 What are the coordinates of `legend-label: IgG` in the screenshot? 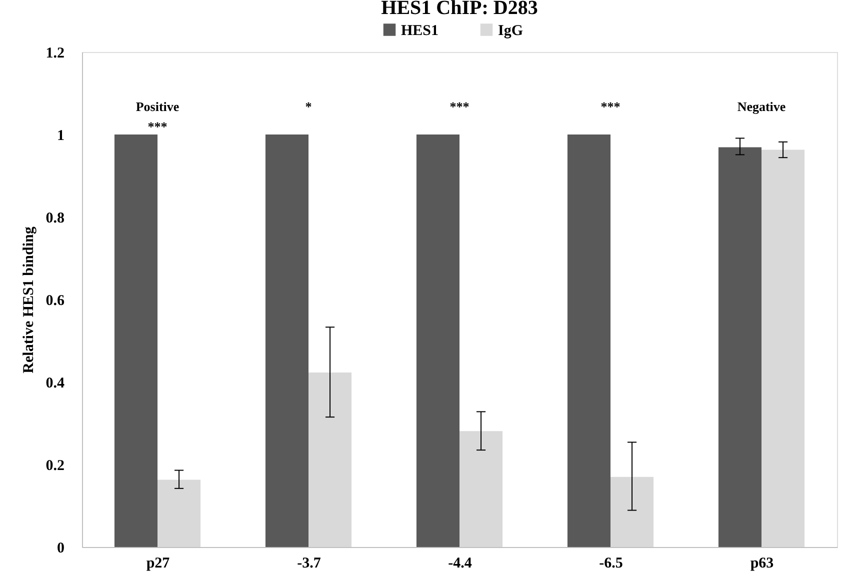 It's located at (511, 30).